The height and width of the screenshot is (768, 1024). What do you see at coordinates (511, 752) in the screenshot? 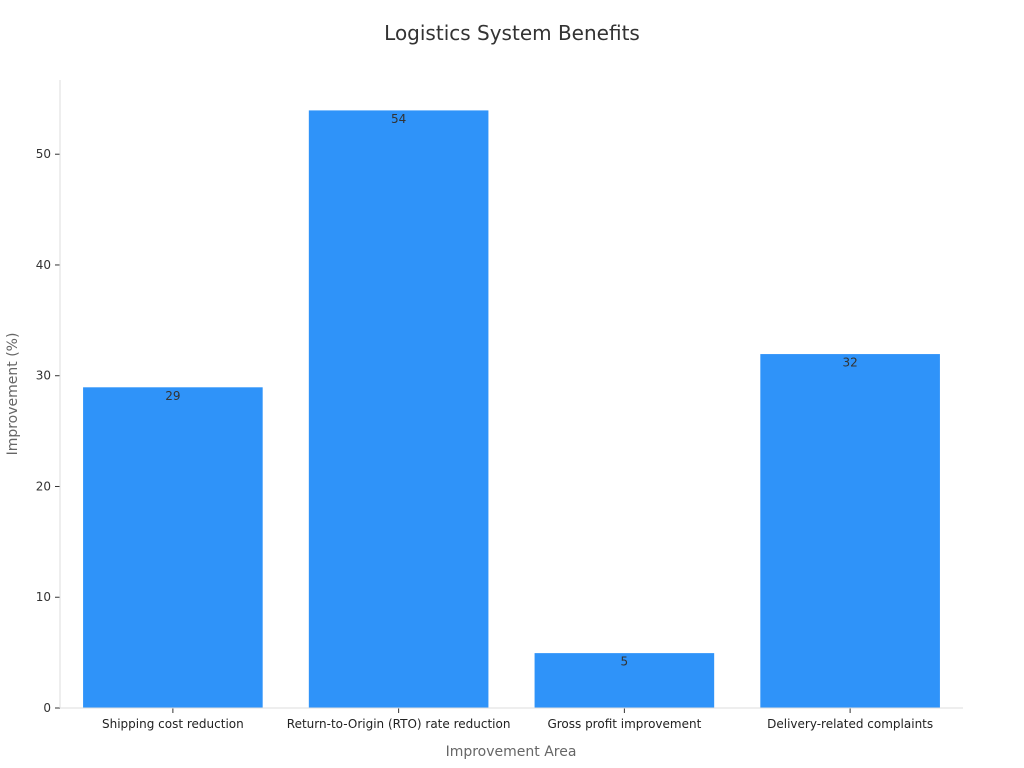
I see `x-axis-label: Improvement Area` at bounding box center [511, 752].